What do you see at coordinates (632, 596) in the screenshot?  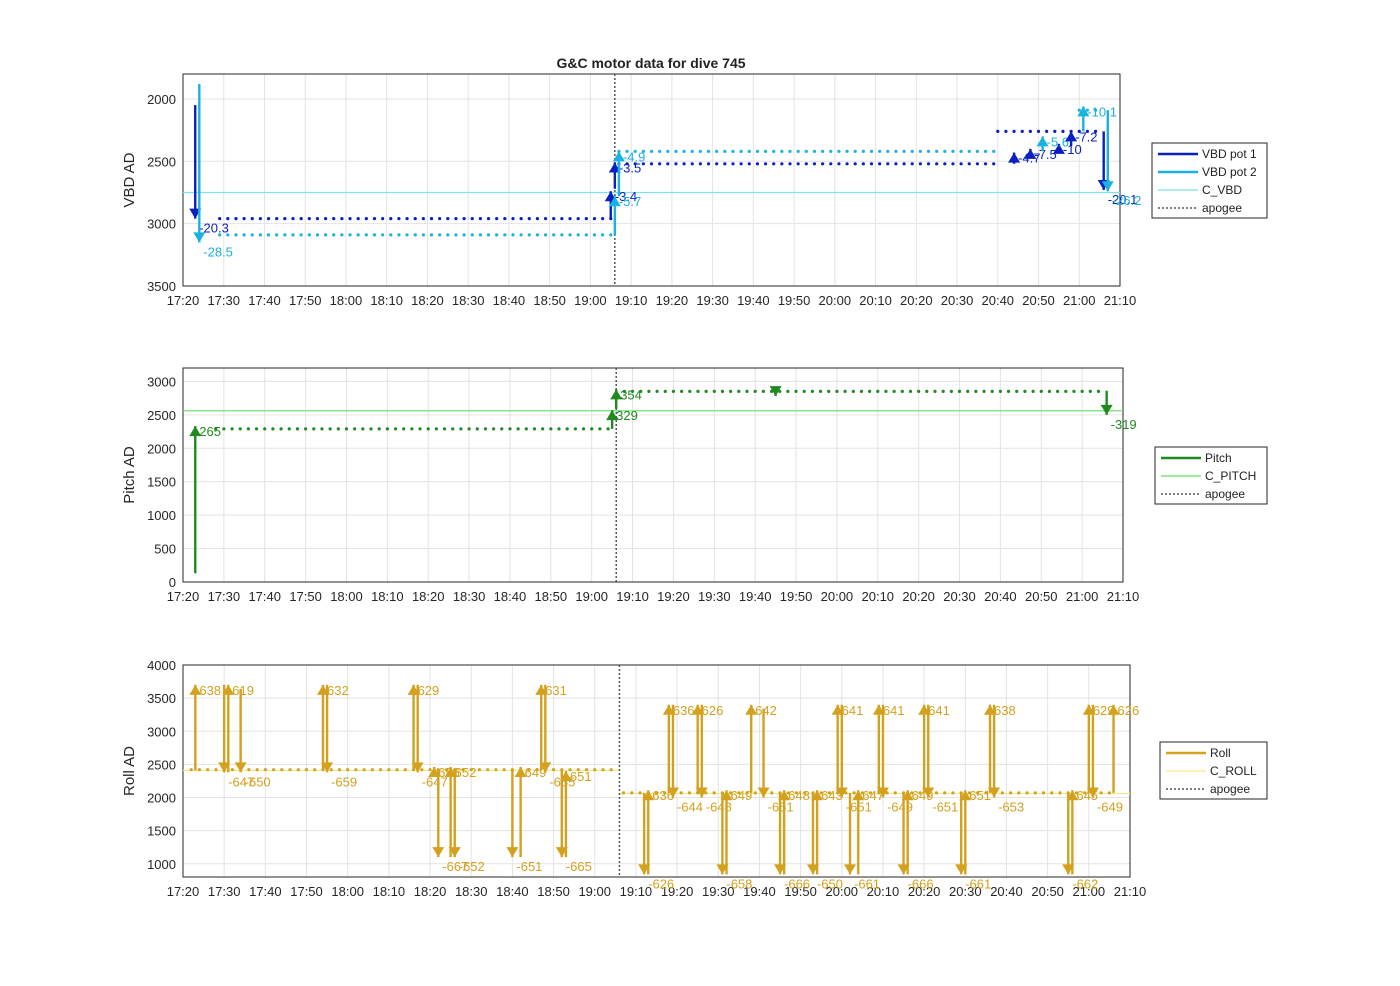 I see `x-tick-label: 19:10` at bounding box center [632, 596].